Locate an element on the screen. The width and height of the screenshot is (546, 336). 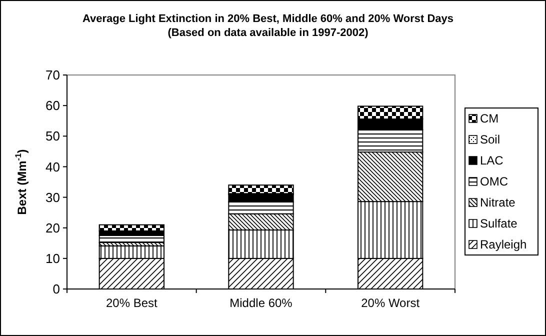
y-tick-label: 40 is located at coordinates (53, 166).